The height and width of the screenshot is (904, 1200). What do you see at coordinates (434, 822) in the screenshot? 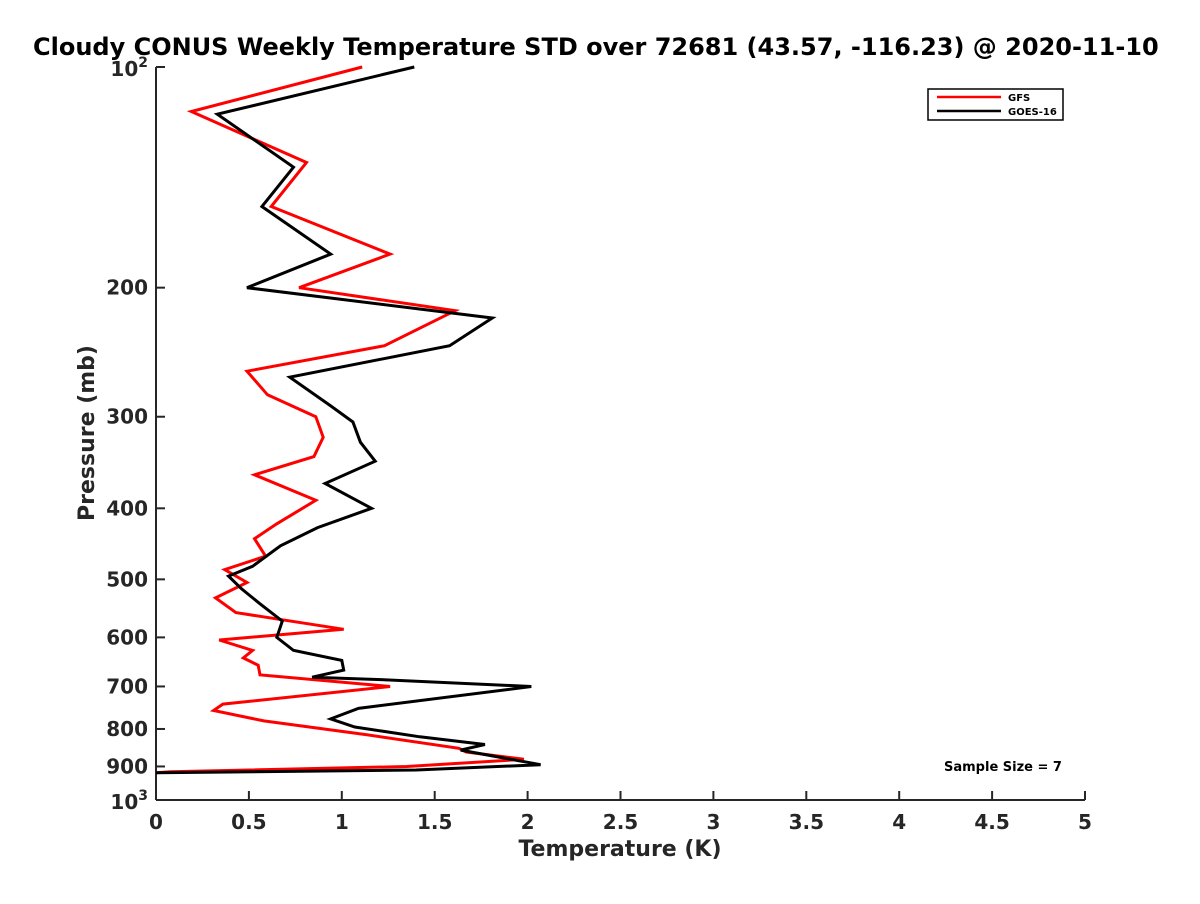
I see `x-tick-label: 1.5` at bounding box center [434, 822].